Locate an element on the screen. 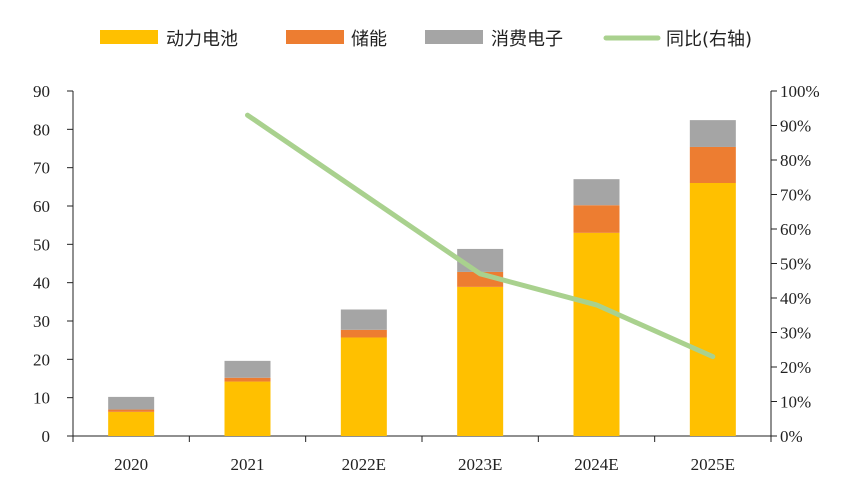 The height and width of the screenshot is (487, 865). left-axis-tick-label: 30 is located at coordinates (41, 321).